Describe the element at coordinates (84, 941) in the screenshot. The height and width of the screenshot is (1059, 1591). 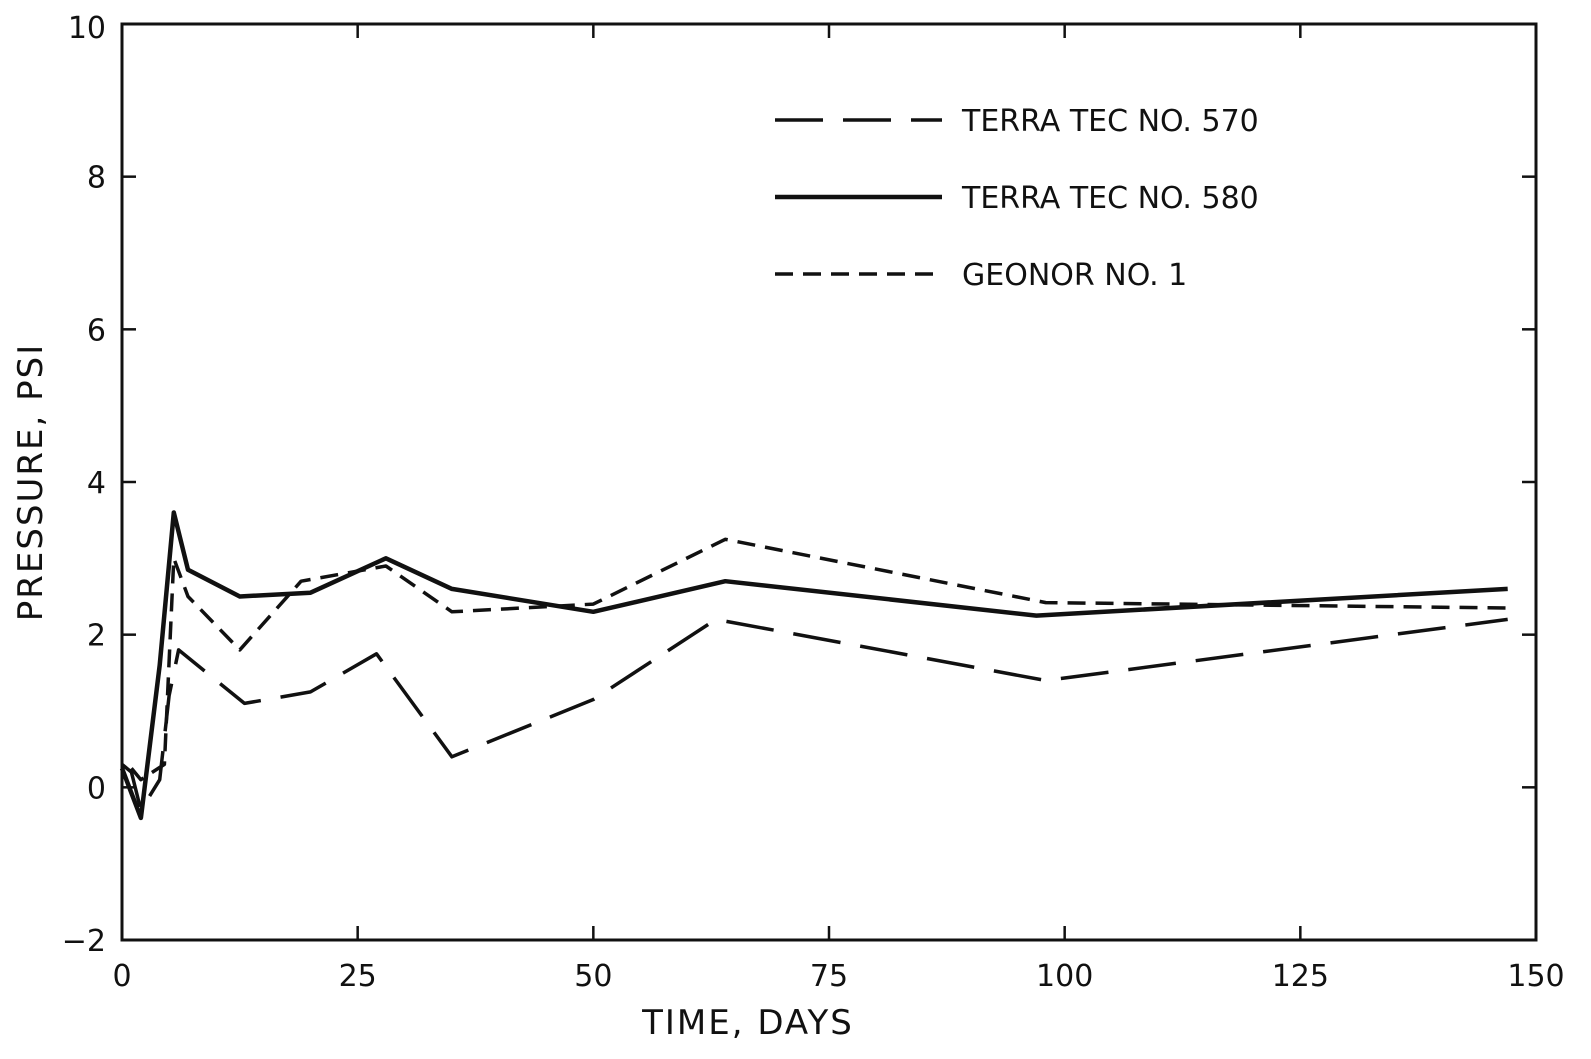
I see `y-tick-label: −2` at that location.